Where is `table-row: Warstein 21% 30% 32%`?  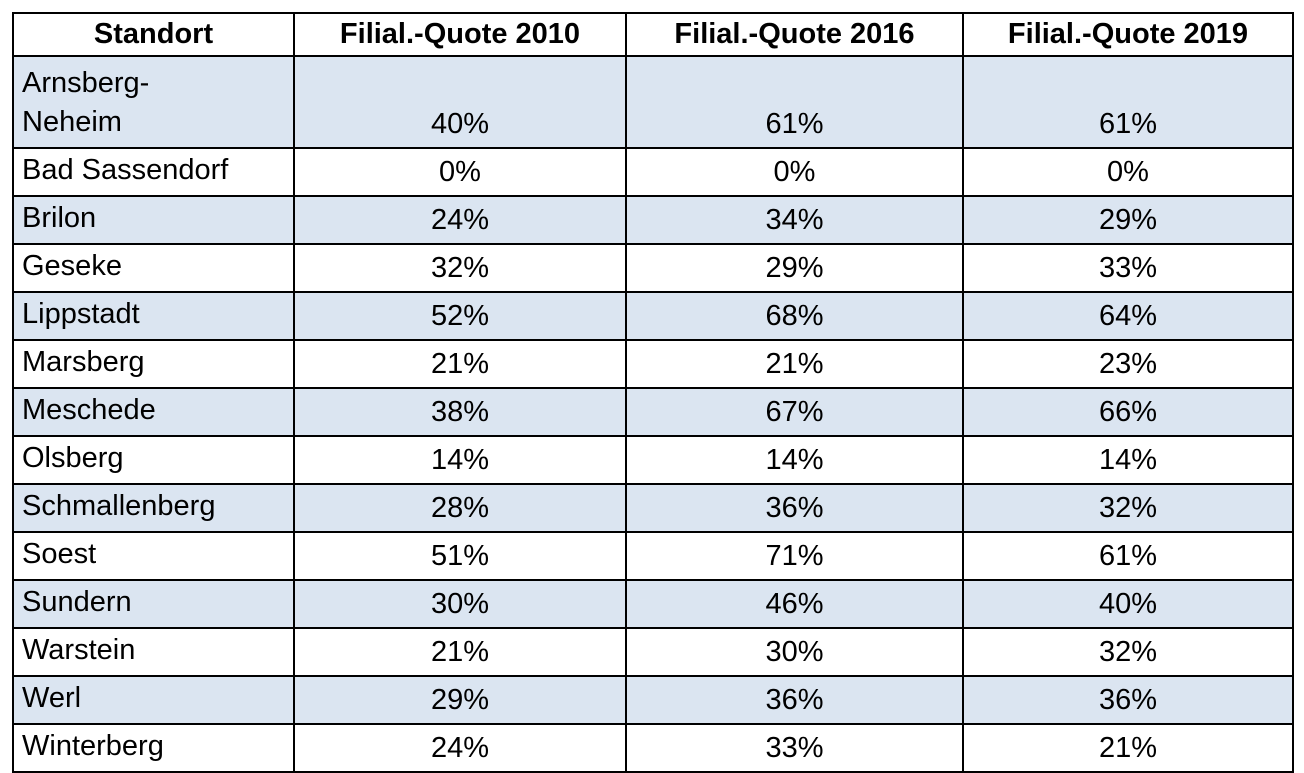
table-row: Warstein 21% 30% 32% is located at coordinates (653, 652).